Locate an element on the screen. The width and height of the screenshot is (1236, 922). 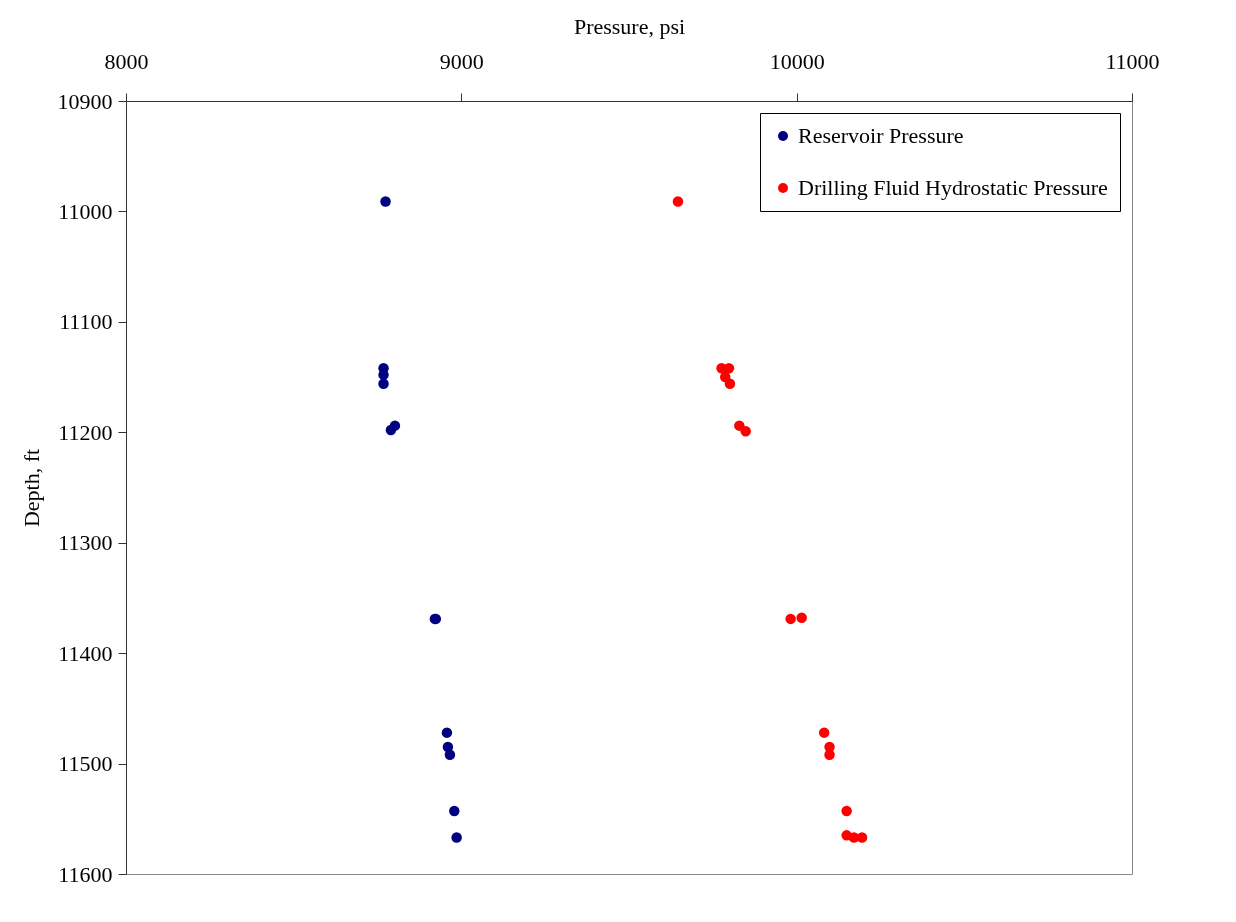
y-tick-label: 10900 is located at coordinates (85, 101).